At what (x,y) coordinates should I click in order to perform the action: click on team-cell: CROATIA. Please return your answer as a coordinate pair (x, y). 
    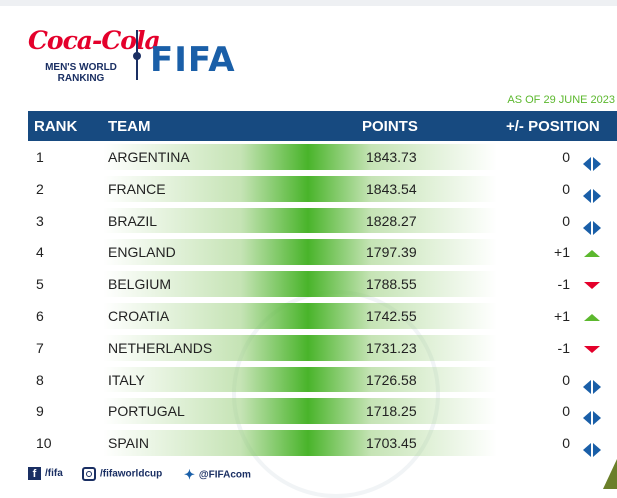
    Looking at the image, I should click on (139, 315).